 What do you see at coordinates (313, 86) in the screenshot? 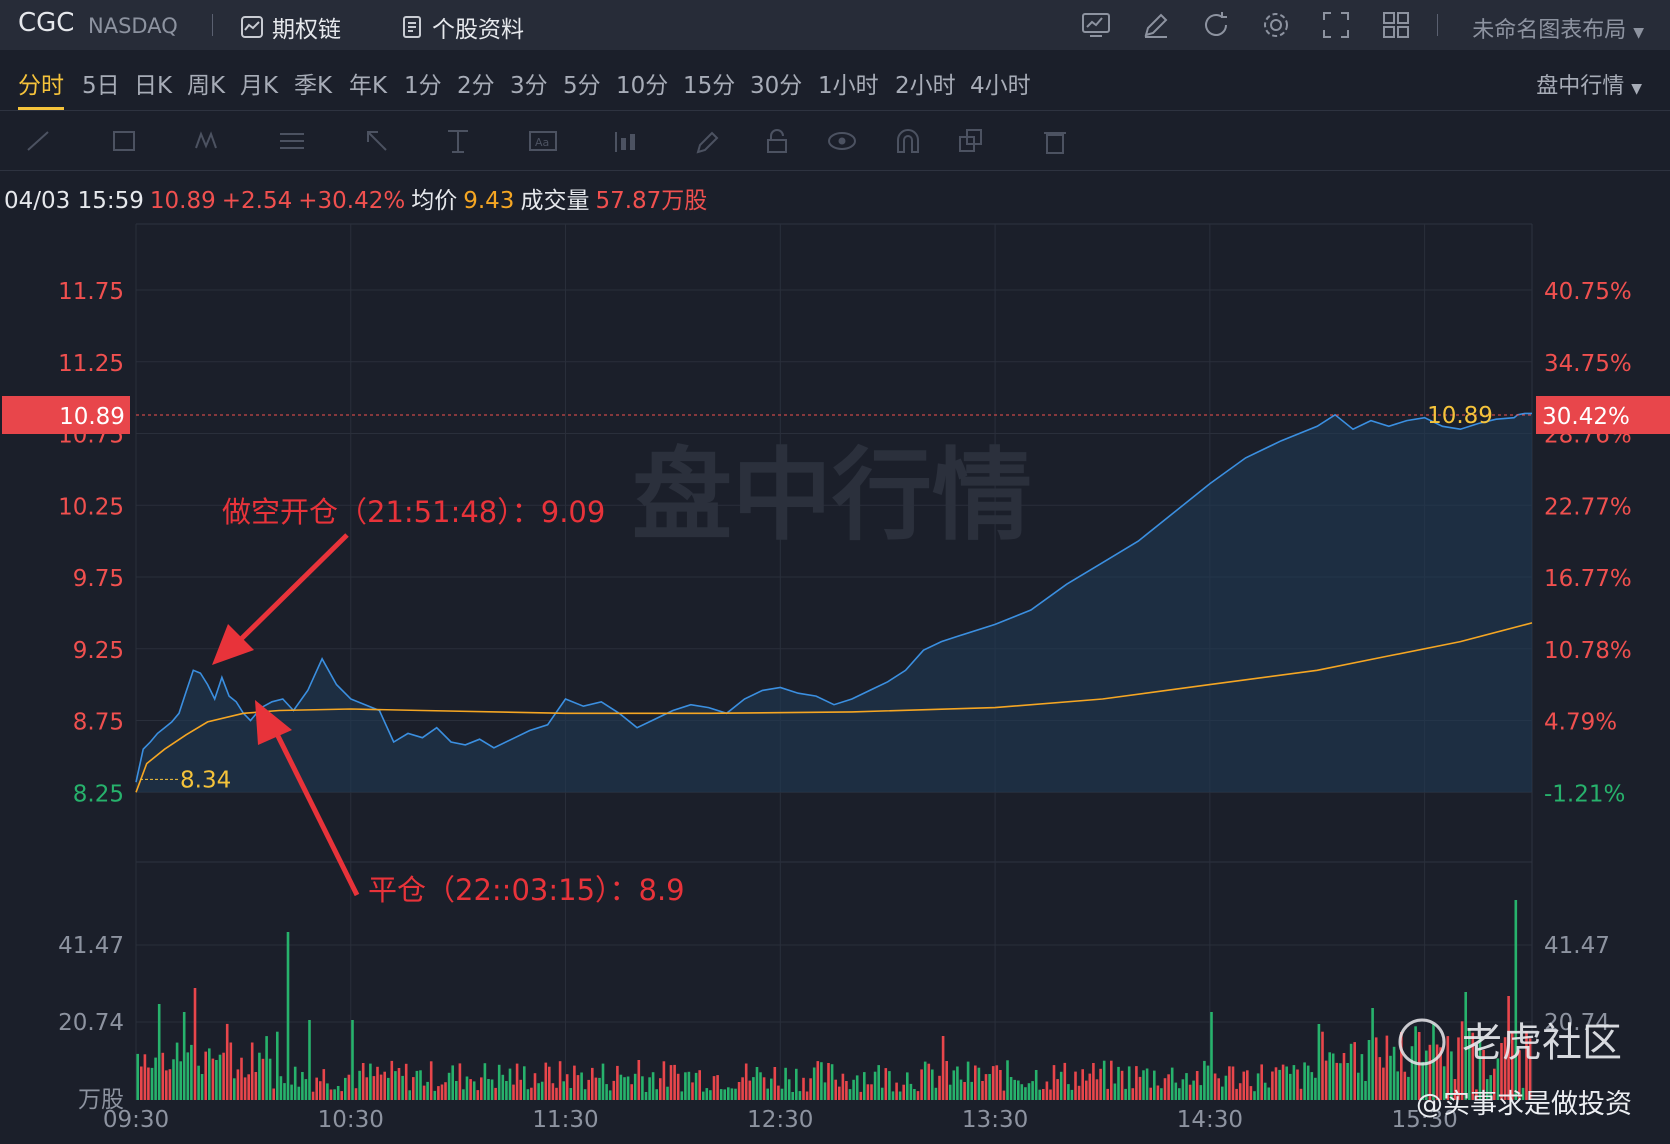
I see `period-tab: 季K` at bounding box center [313, 86].